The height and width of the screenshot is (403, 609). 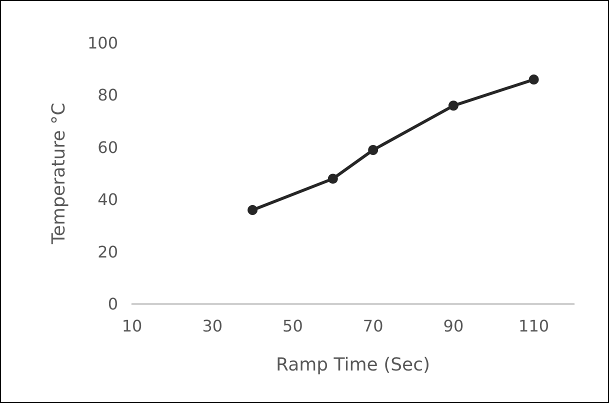 What do you see at coordinates (292, 326) in the screenshot?
I see `x-tick-label: 50` at bounding box center [292, 326].